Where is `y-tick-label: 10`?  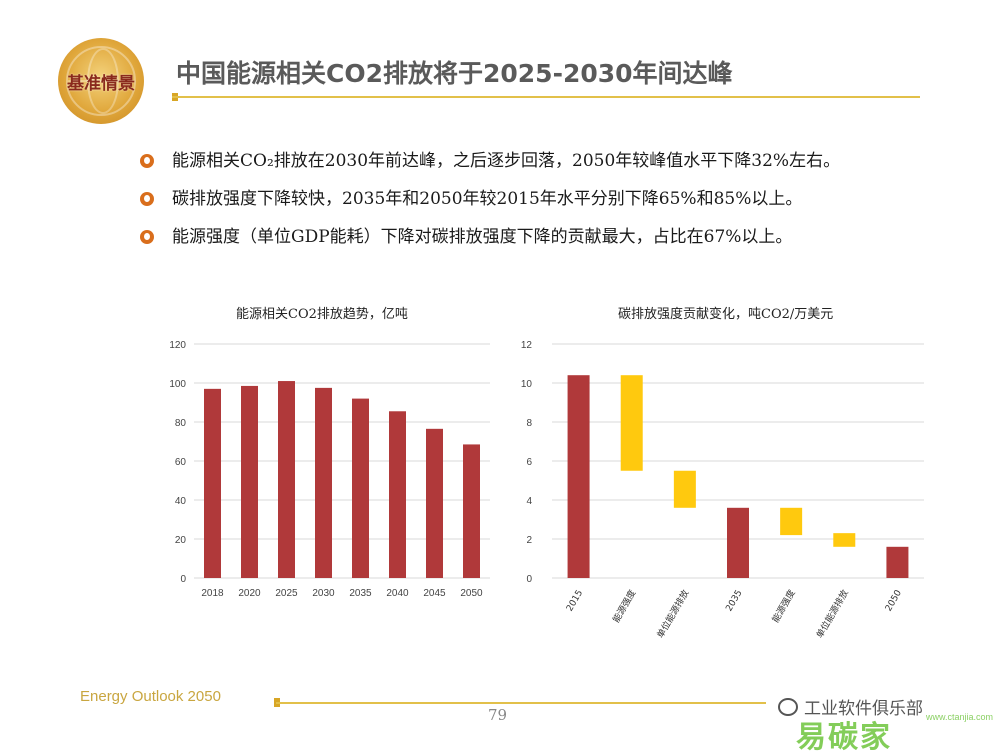
y-tick-label: 10 is located at coordinates (527, 384).